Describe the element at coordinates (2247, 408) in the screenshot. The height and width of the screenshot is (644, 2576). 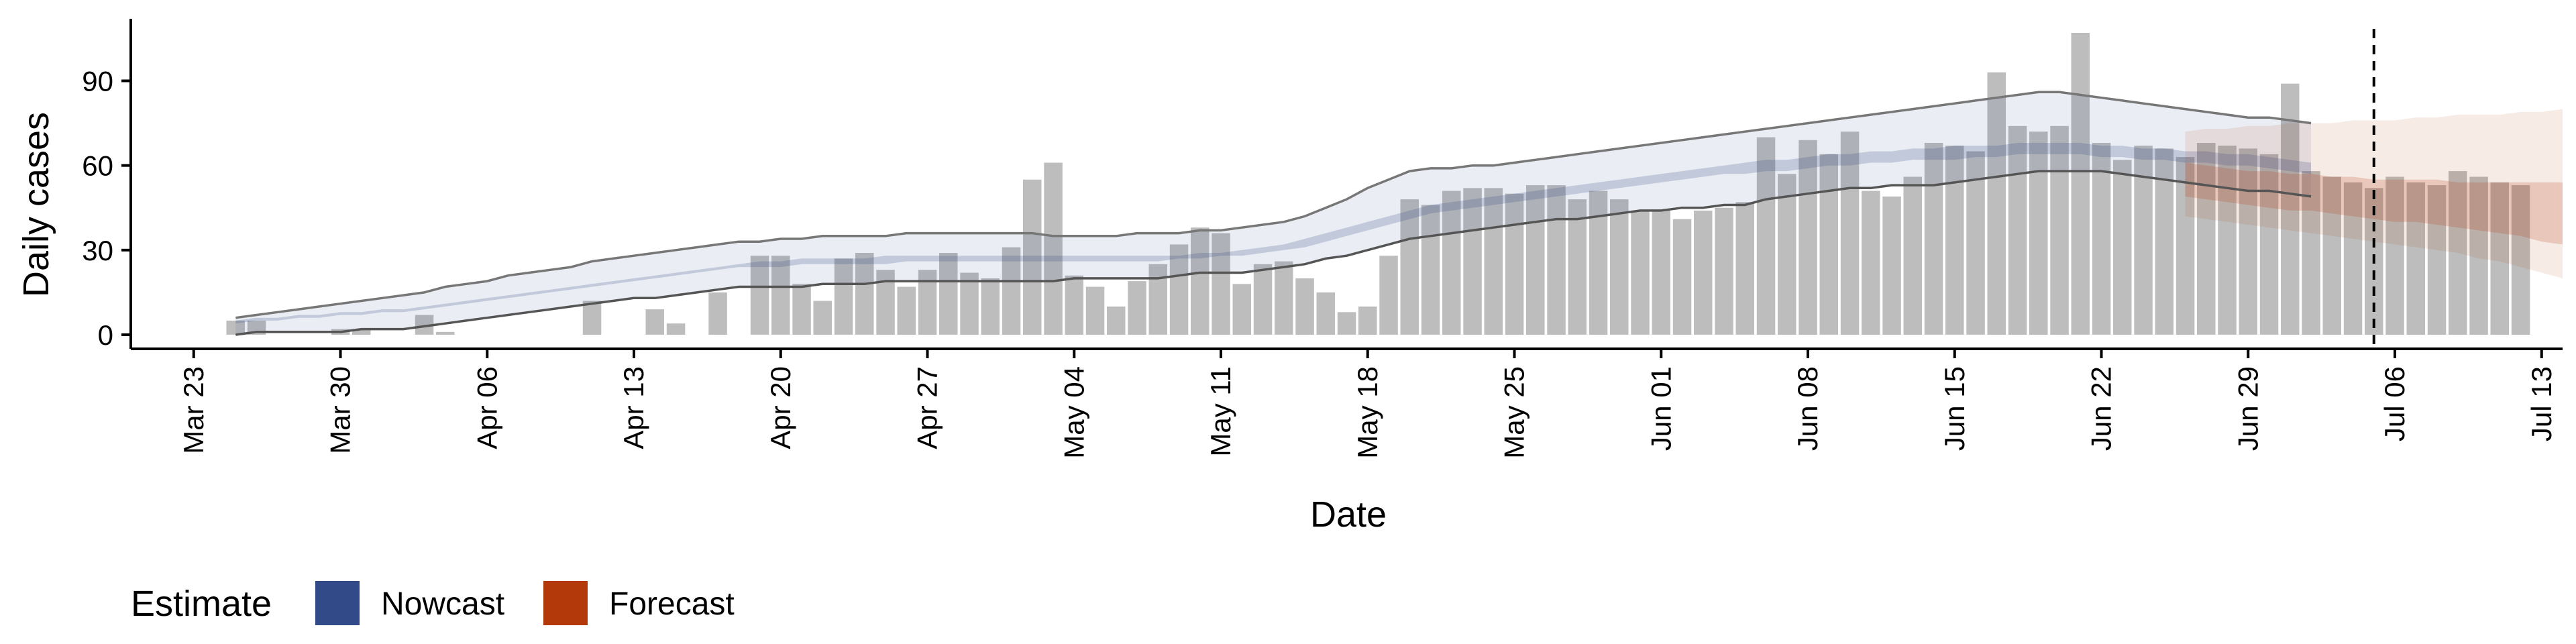
I see `x-tick-label: Jun 29` at that location.